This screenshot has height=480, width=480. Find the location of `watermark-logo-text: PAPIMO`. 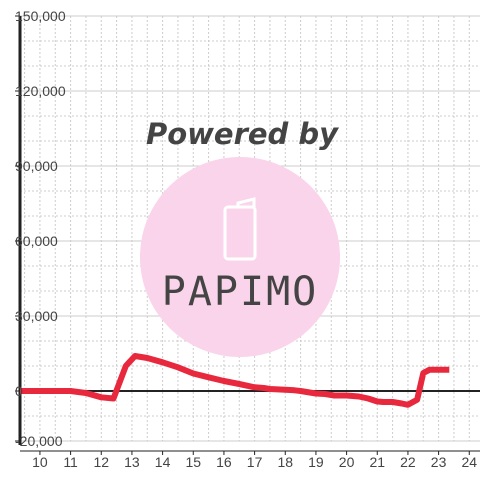

watermark-logo-text: PAPIMO is located at coordinates (240, 292).